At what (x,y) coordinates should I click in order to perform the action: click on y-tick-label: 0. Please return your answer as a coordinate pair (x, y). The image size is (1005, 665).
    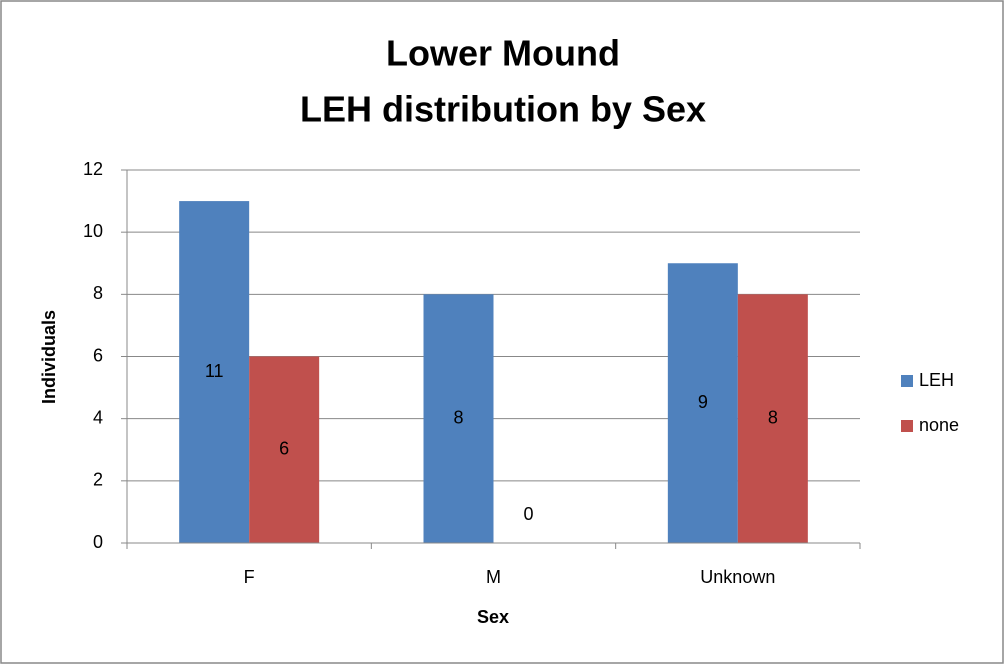
    Looking at the image, I should click on (98, 542).